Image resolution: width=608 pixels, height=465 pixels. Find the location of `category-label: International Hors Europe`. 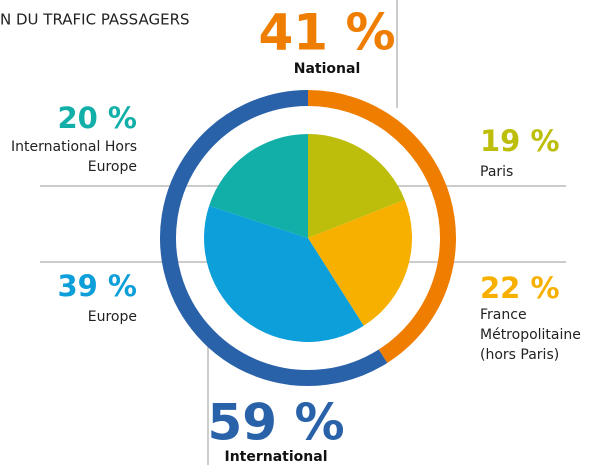

category-label: International Hors Europe is located at coordinates (74, 157).